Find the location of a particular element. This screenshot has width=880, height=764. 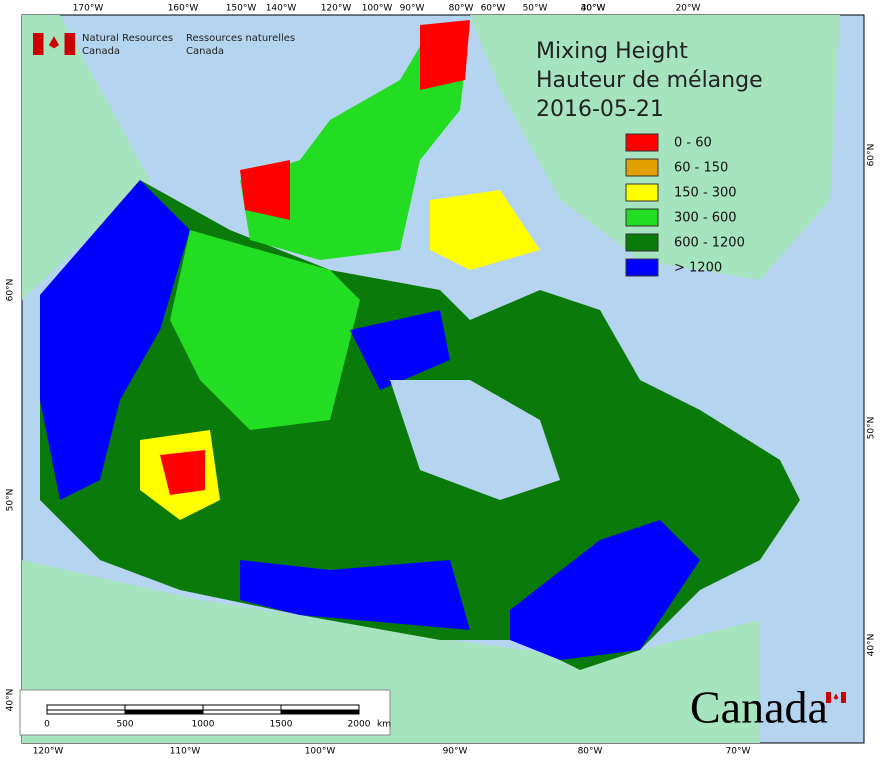

legend-label: 0 - 60 is located at coordinates (693, 143).